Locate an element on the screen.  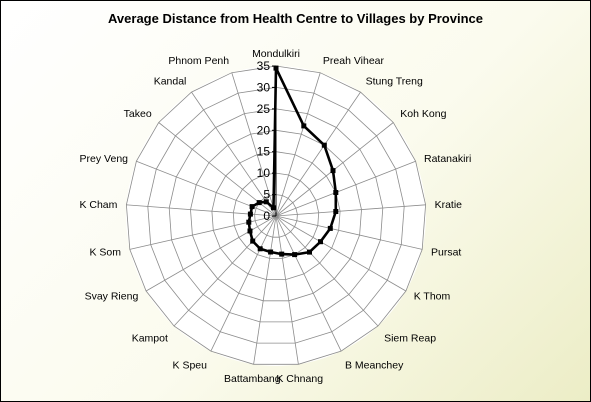
category-label-takeo: Takeo is located at coordinates (138, 114).